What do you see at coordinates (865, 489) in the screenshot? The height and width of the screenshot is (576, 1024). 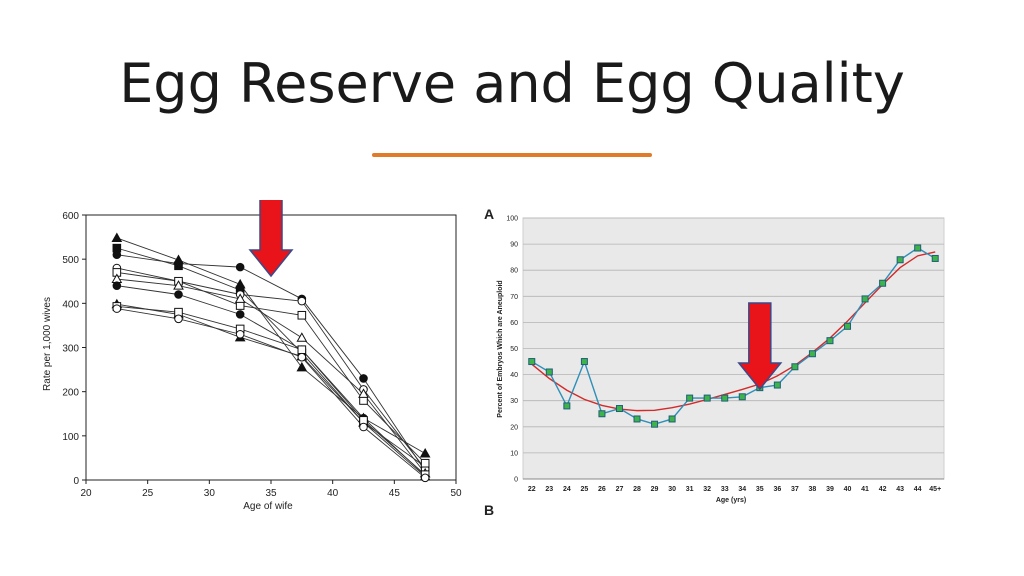 I see `x-tick-label: 41` at bounding box center [865, 489].